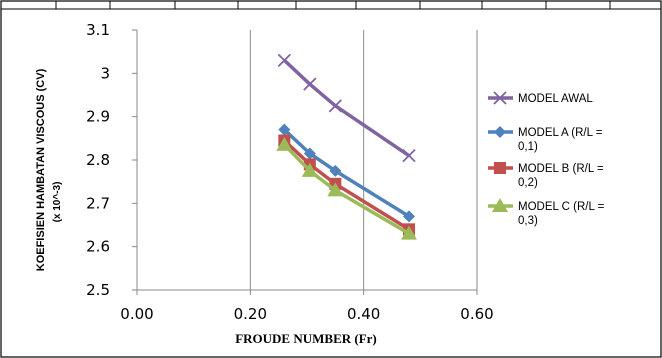  Describe the element at coordinates (57, 202) in the screenshot. I see `y-axis-unit: (x 10^-3)` at that location.